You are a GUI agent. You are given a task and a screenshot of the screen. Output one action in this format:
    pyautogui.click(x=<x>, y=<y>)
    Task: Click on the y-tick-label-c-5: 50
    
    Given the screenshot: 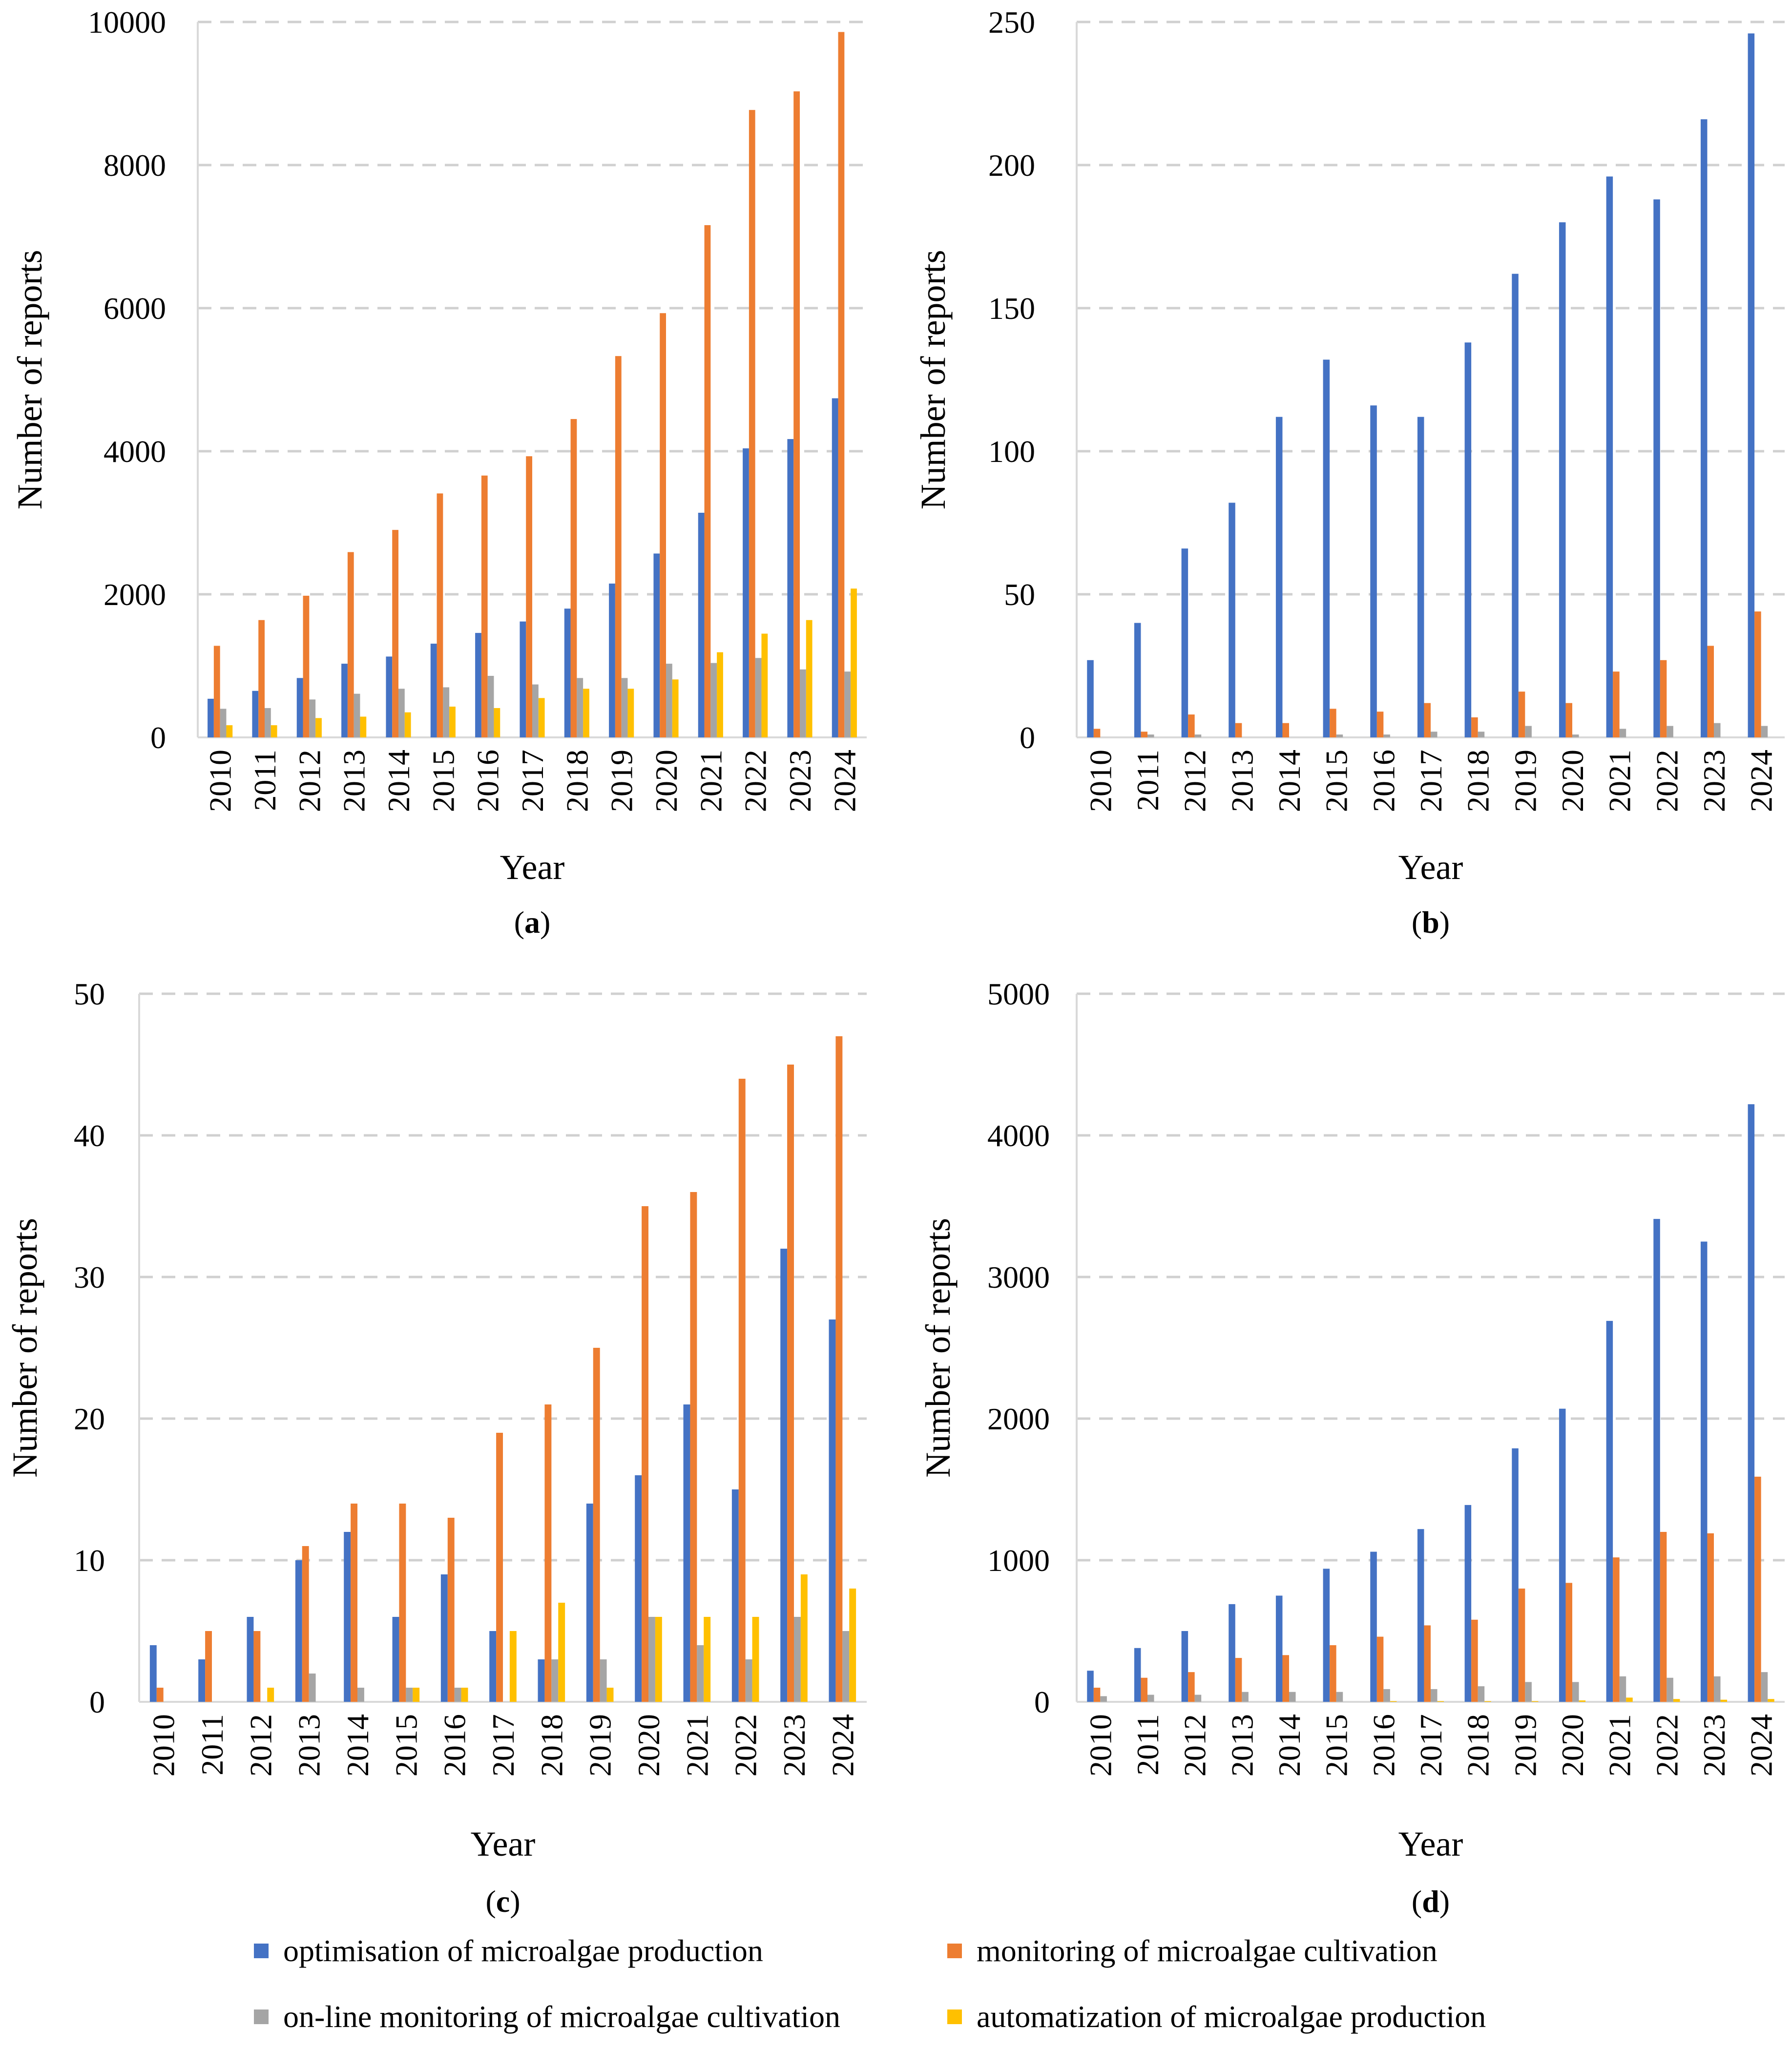 What is the action you would take?
    pyautogui.click(x=90, y=994)
    